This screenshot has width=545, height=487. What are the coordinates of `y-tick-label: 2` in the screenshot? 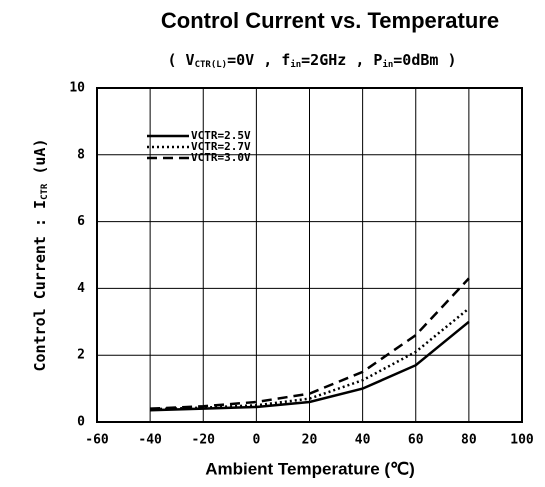 It's located at (81, 355).